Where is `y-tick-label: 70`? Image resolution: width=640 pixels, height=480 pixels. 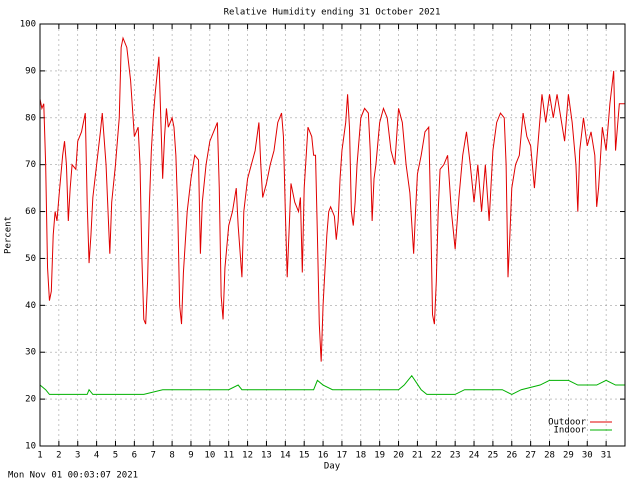 y-tick-label: 70 is located at coordinates (30, 165).